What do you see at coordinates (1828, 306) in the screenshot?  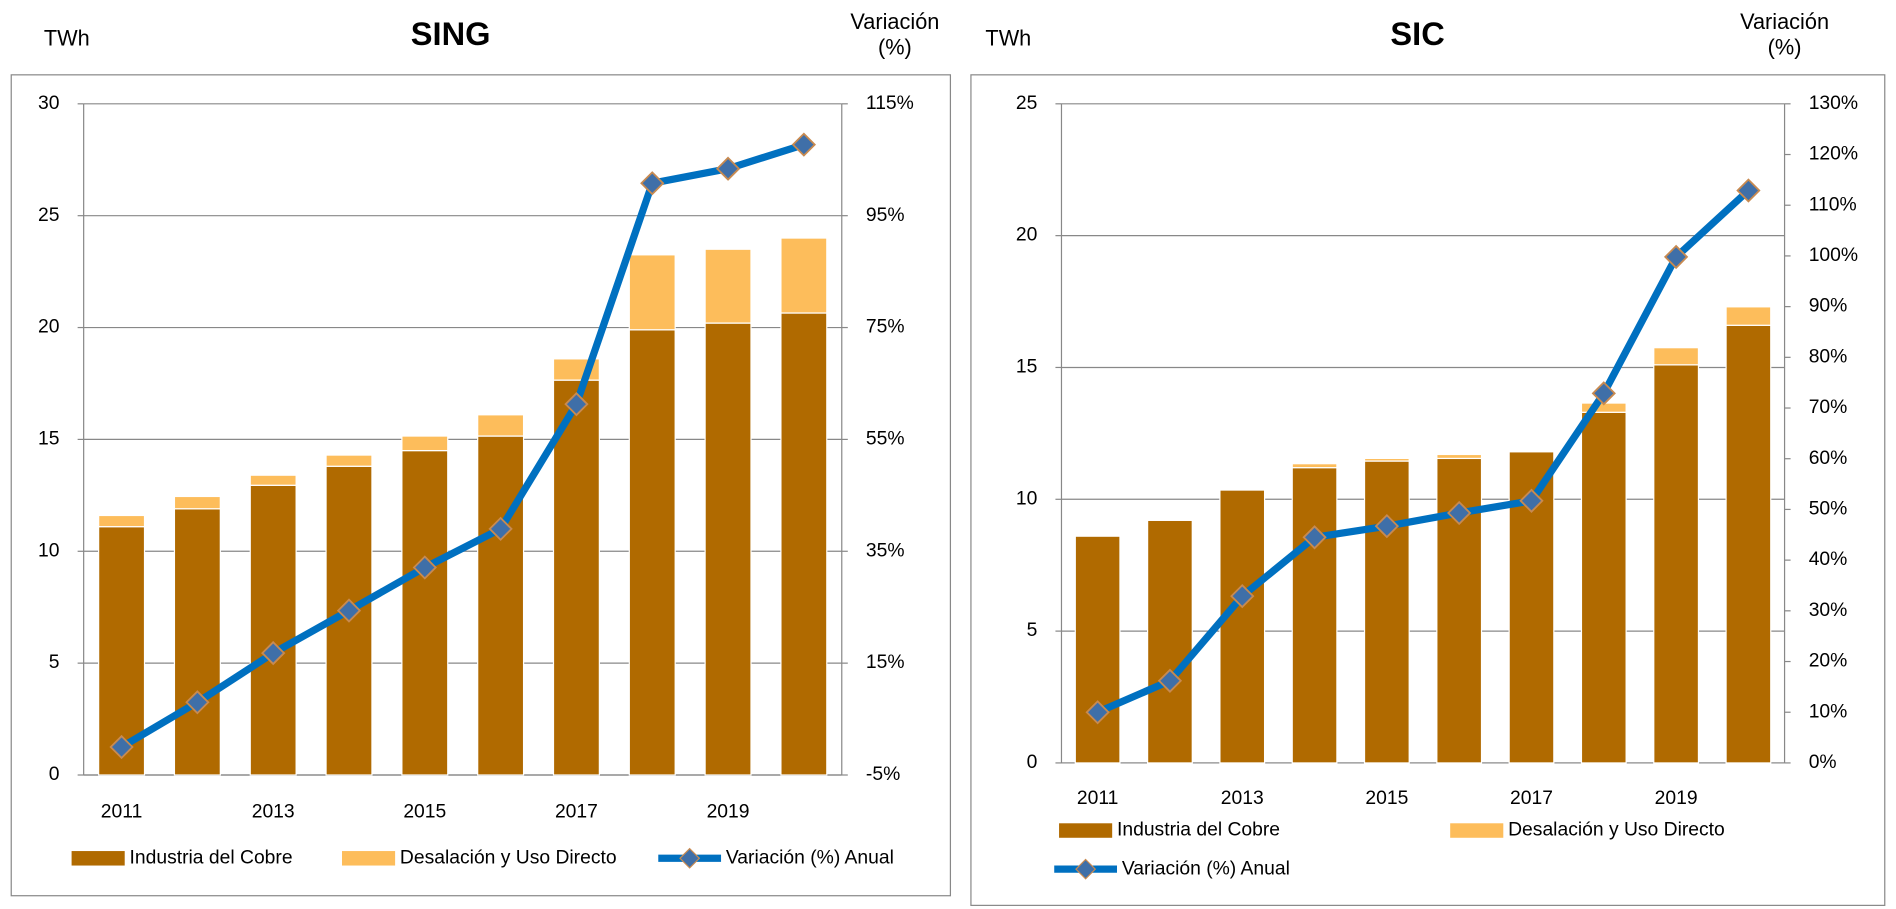 I see `y2-tick-label: 90%` at bounding box center [1828, 306].